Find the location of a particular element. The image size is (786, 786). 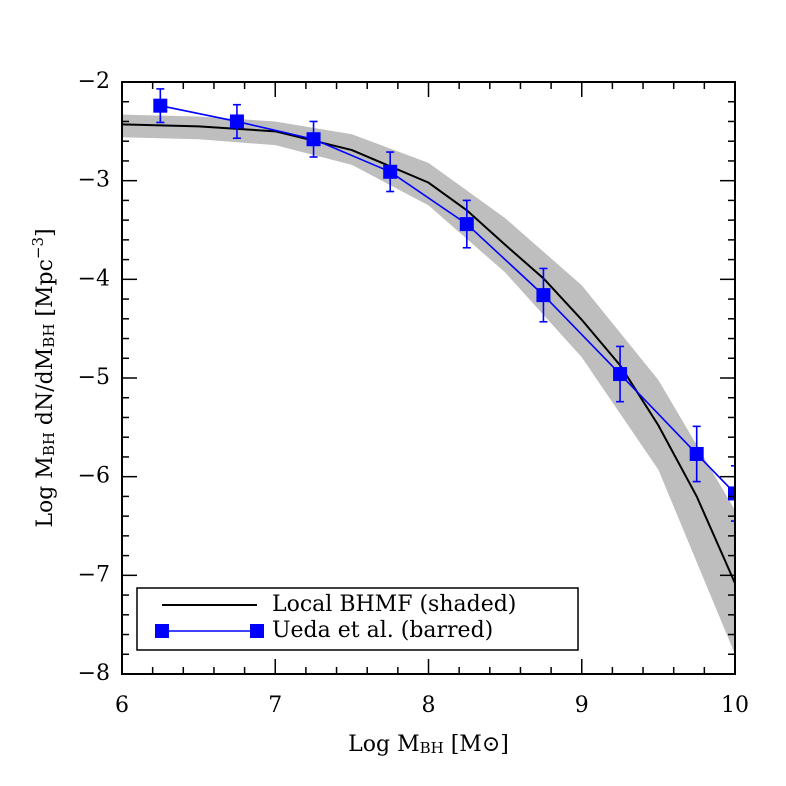

x-axis-label: Log MBH [M⊙] is located at coordinates (428, 744).